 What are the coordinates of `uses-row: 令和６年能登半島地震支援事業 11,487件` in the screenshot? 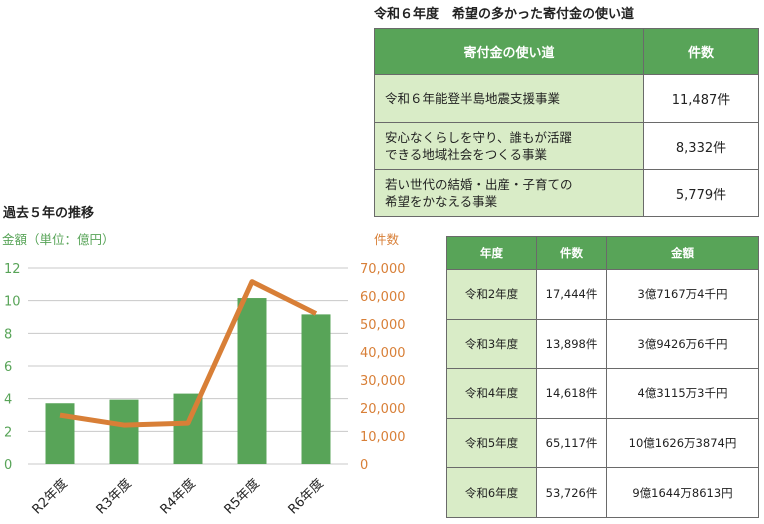 It's located at (566, 98).